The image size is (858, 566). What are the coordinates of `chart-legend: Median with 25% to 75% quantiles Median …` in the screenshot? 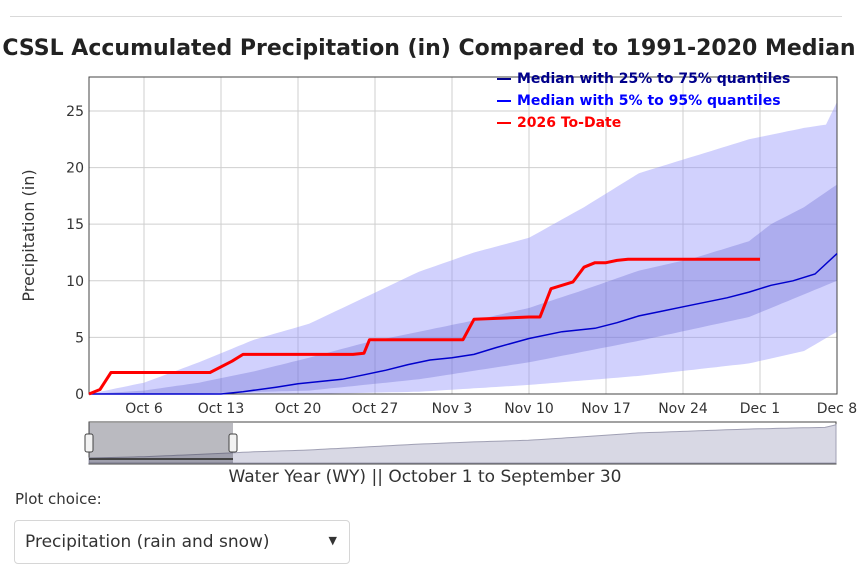 It's located at (643, 101).